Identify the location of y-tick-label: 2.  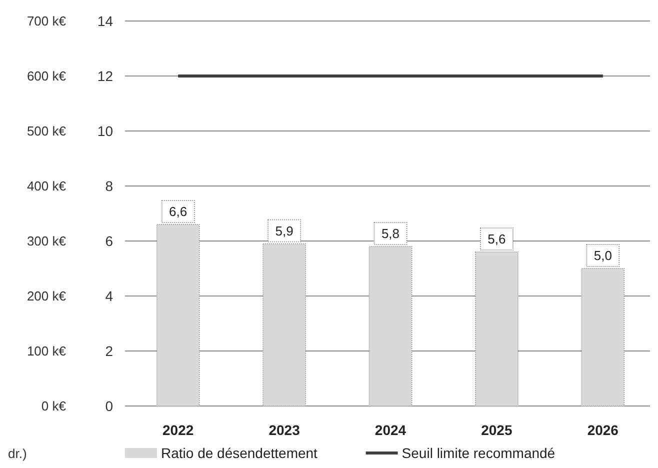
(109, 351).